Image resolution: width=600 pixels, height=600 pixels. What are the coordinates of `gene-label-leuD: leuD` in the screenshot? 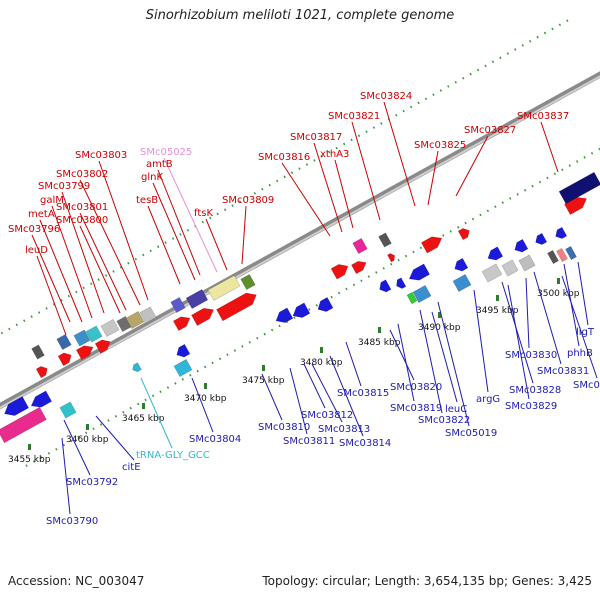 It's located at (36, 250).